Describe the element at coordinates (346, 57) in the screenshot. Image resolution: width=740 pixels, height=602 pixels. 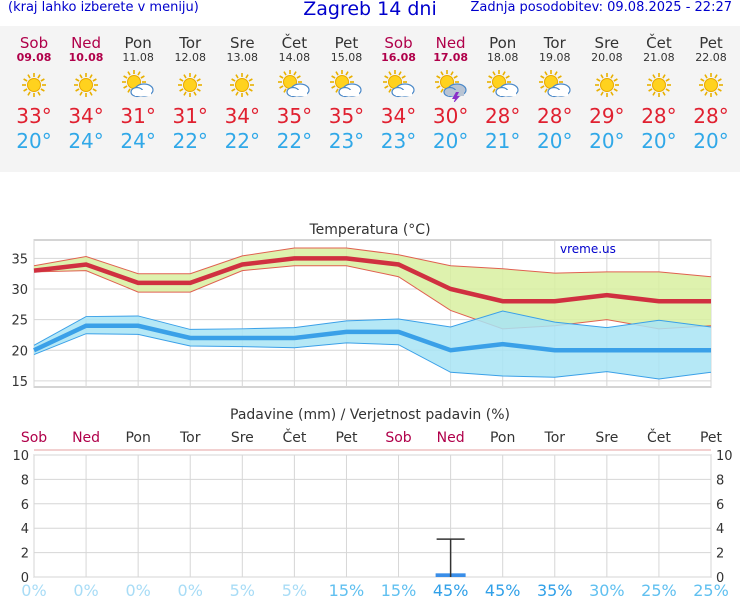
I see `day-date: 15.08` at that location.